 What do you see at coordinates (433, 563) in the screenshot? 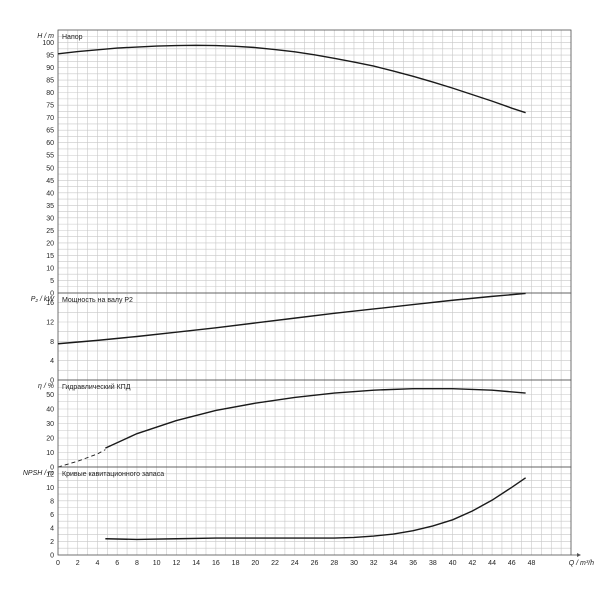
I see `x-tick-label: 38` at bounding box center [433, 563].